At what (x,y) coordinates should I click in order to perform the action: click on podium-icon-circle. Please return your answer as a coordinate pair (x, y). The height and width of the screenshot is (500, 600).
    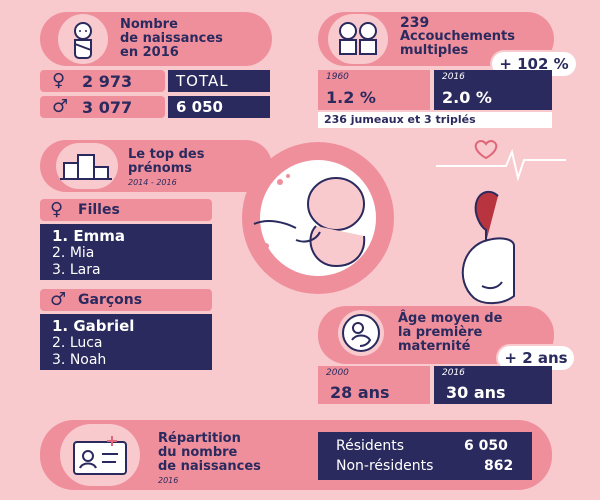
    Looking at the image, I should click on (87, 166).